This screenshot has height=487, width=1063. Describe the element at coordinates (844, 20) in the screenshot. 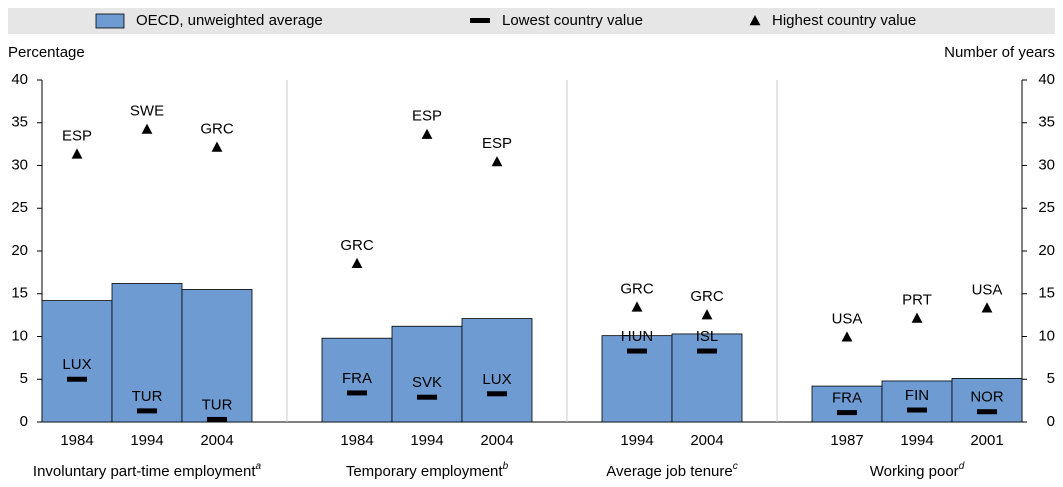

I see `legend-label: Highest country value` at that location.